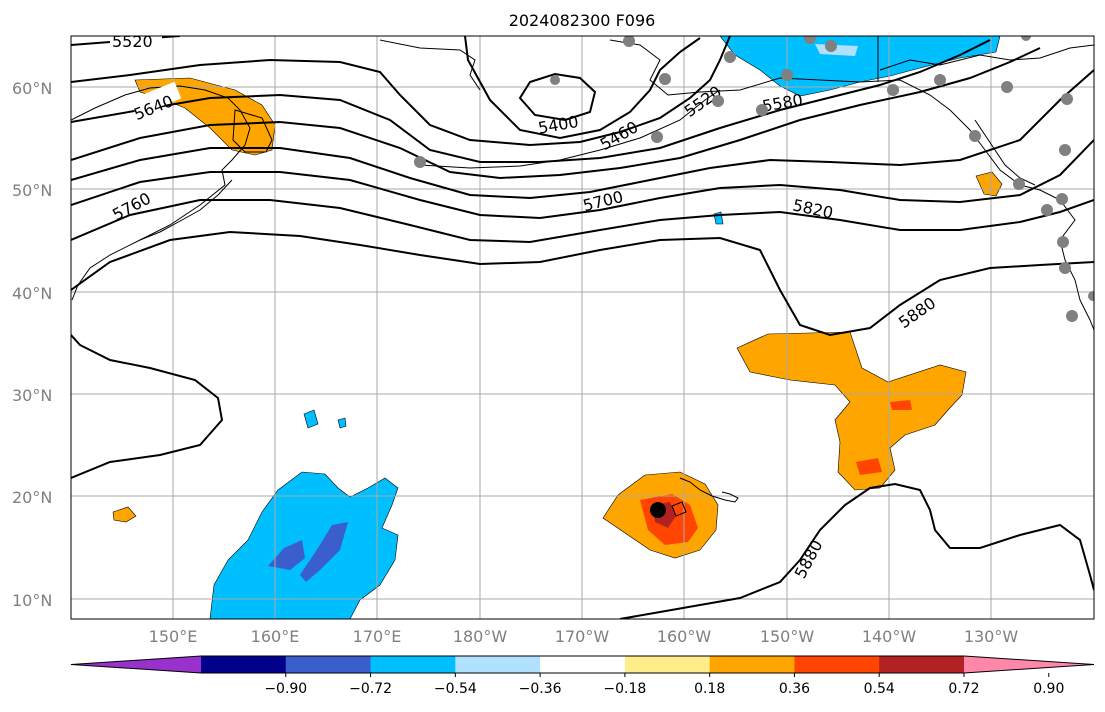 The width and height of the screenshot is (1105, 712). I want to click on lat-label-20: 20°N, so click(32, 497).